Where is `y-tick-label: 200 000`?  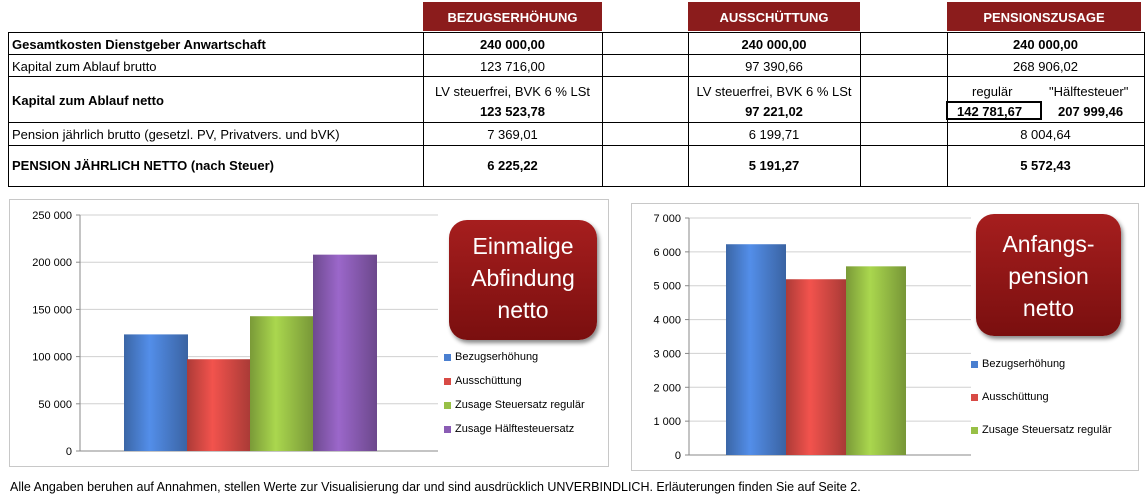 y-tick-label: 200 000 is located at coordinates (52, 263).